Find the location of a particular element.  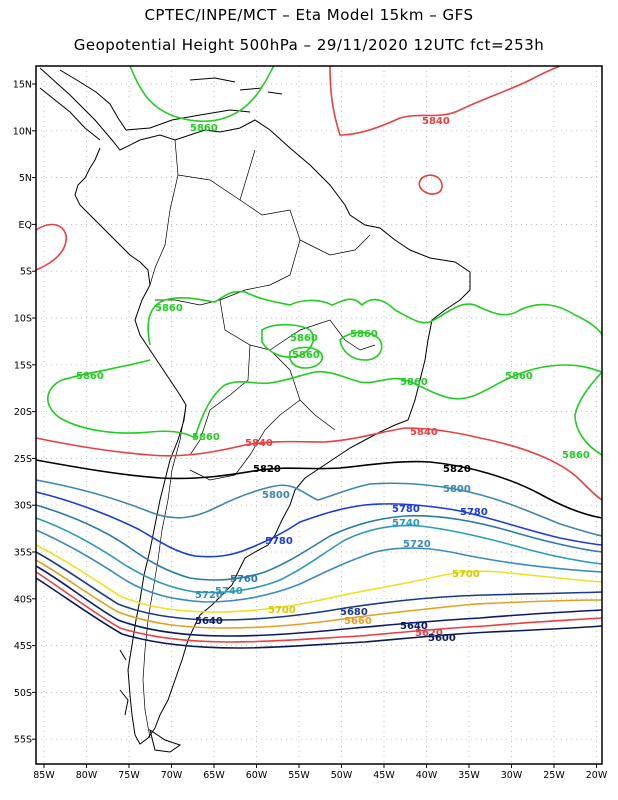

tierra-del-fuego is located at coordinates (150, 701).